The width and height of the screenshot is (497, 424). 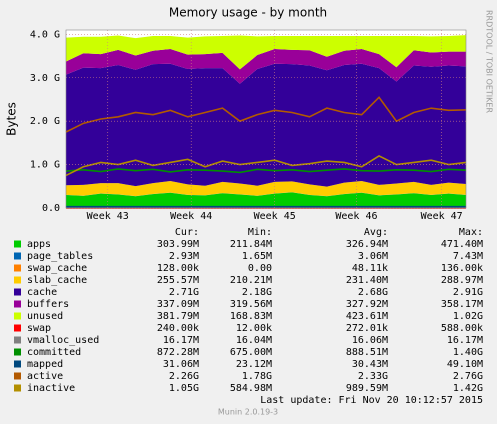 What do you see at coordinates (373, 292) in the screenshot?
I see `legend-stat: 2.68G` at bounding box center [373, 292].